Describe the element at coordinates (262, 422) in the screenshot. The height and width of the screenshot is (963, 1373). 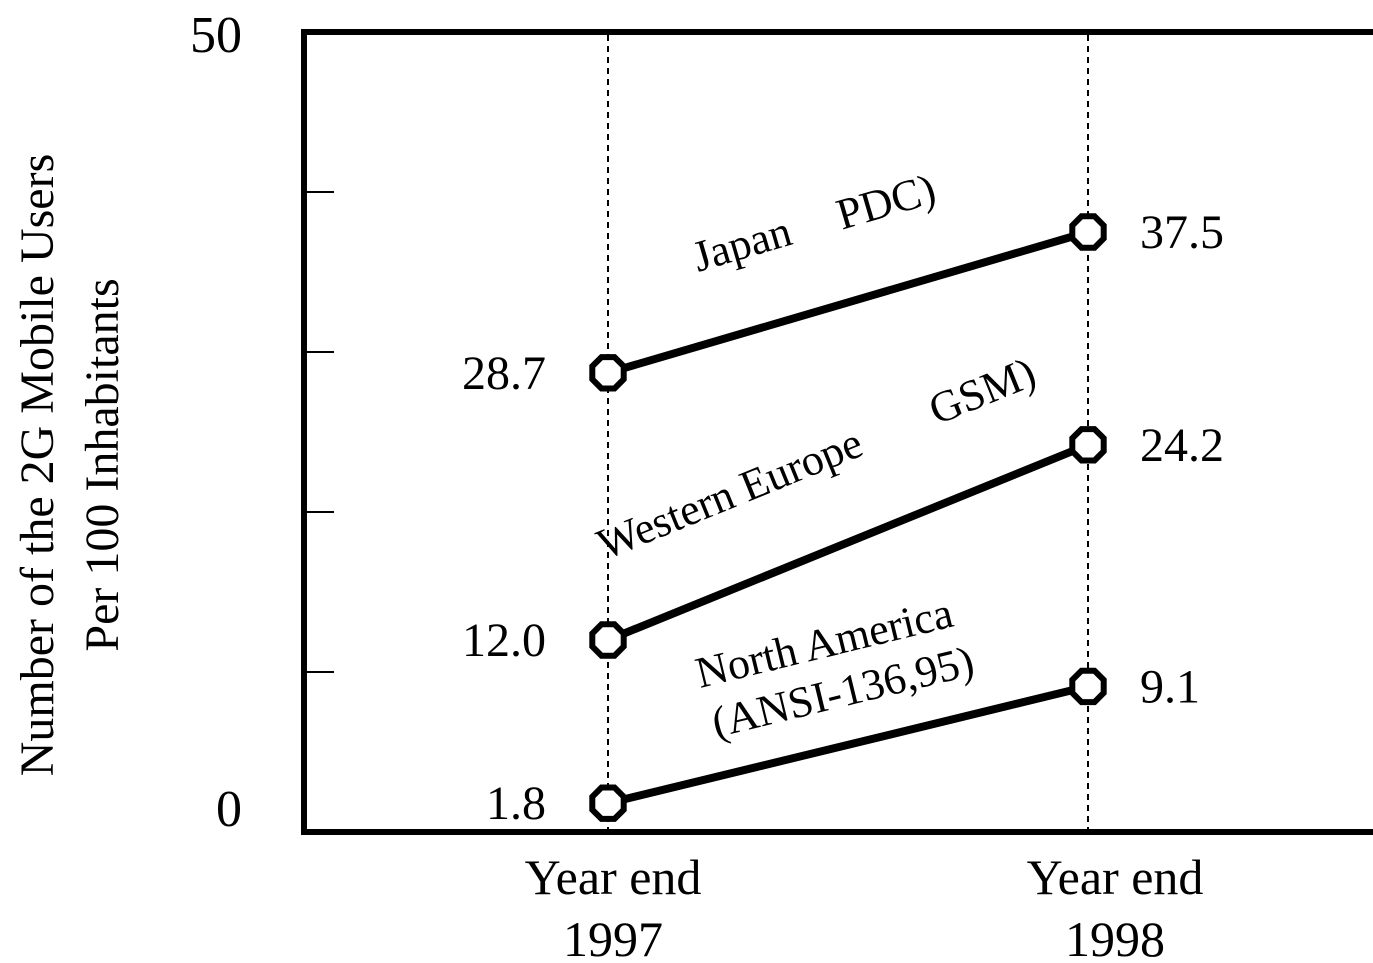
I see `y-ticks: 0 50` at that location.